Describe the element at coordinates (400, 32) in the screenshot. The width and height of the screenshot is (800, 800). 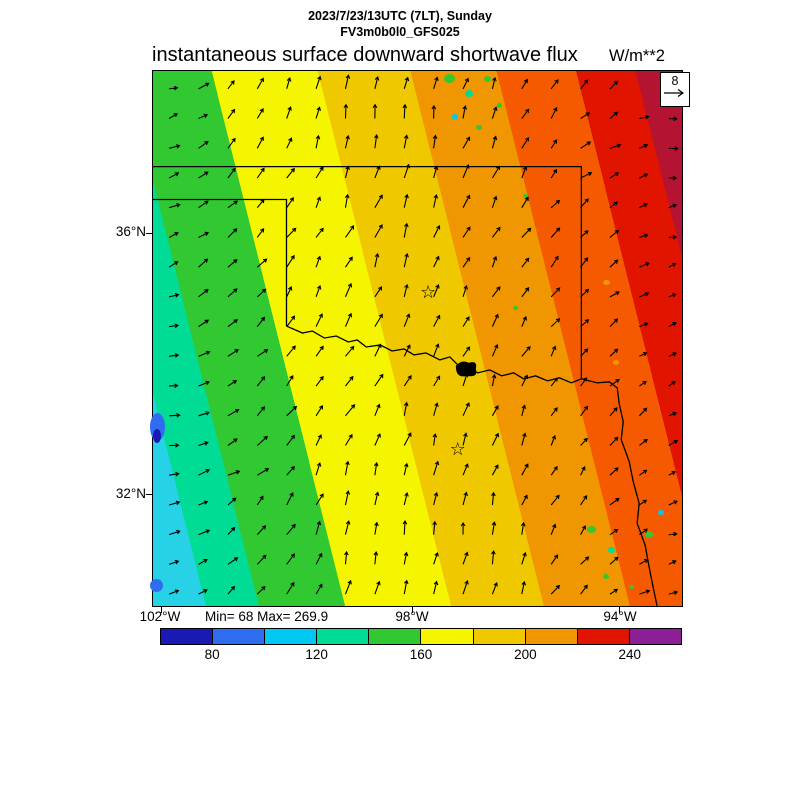
I see `model-line: FV3m0b0l0_GFS025` at that location.